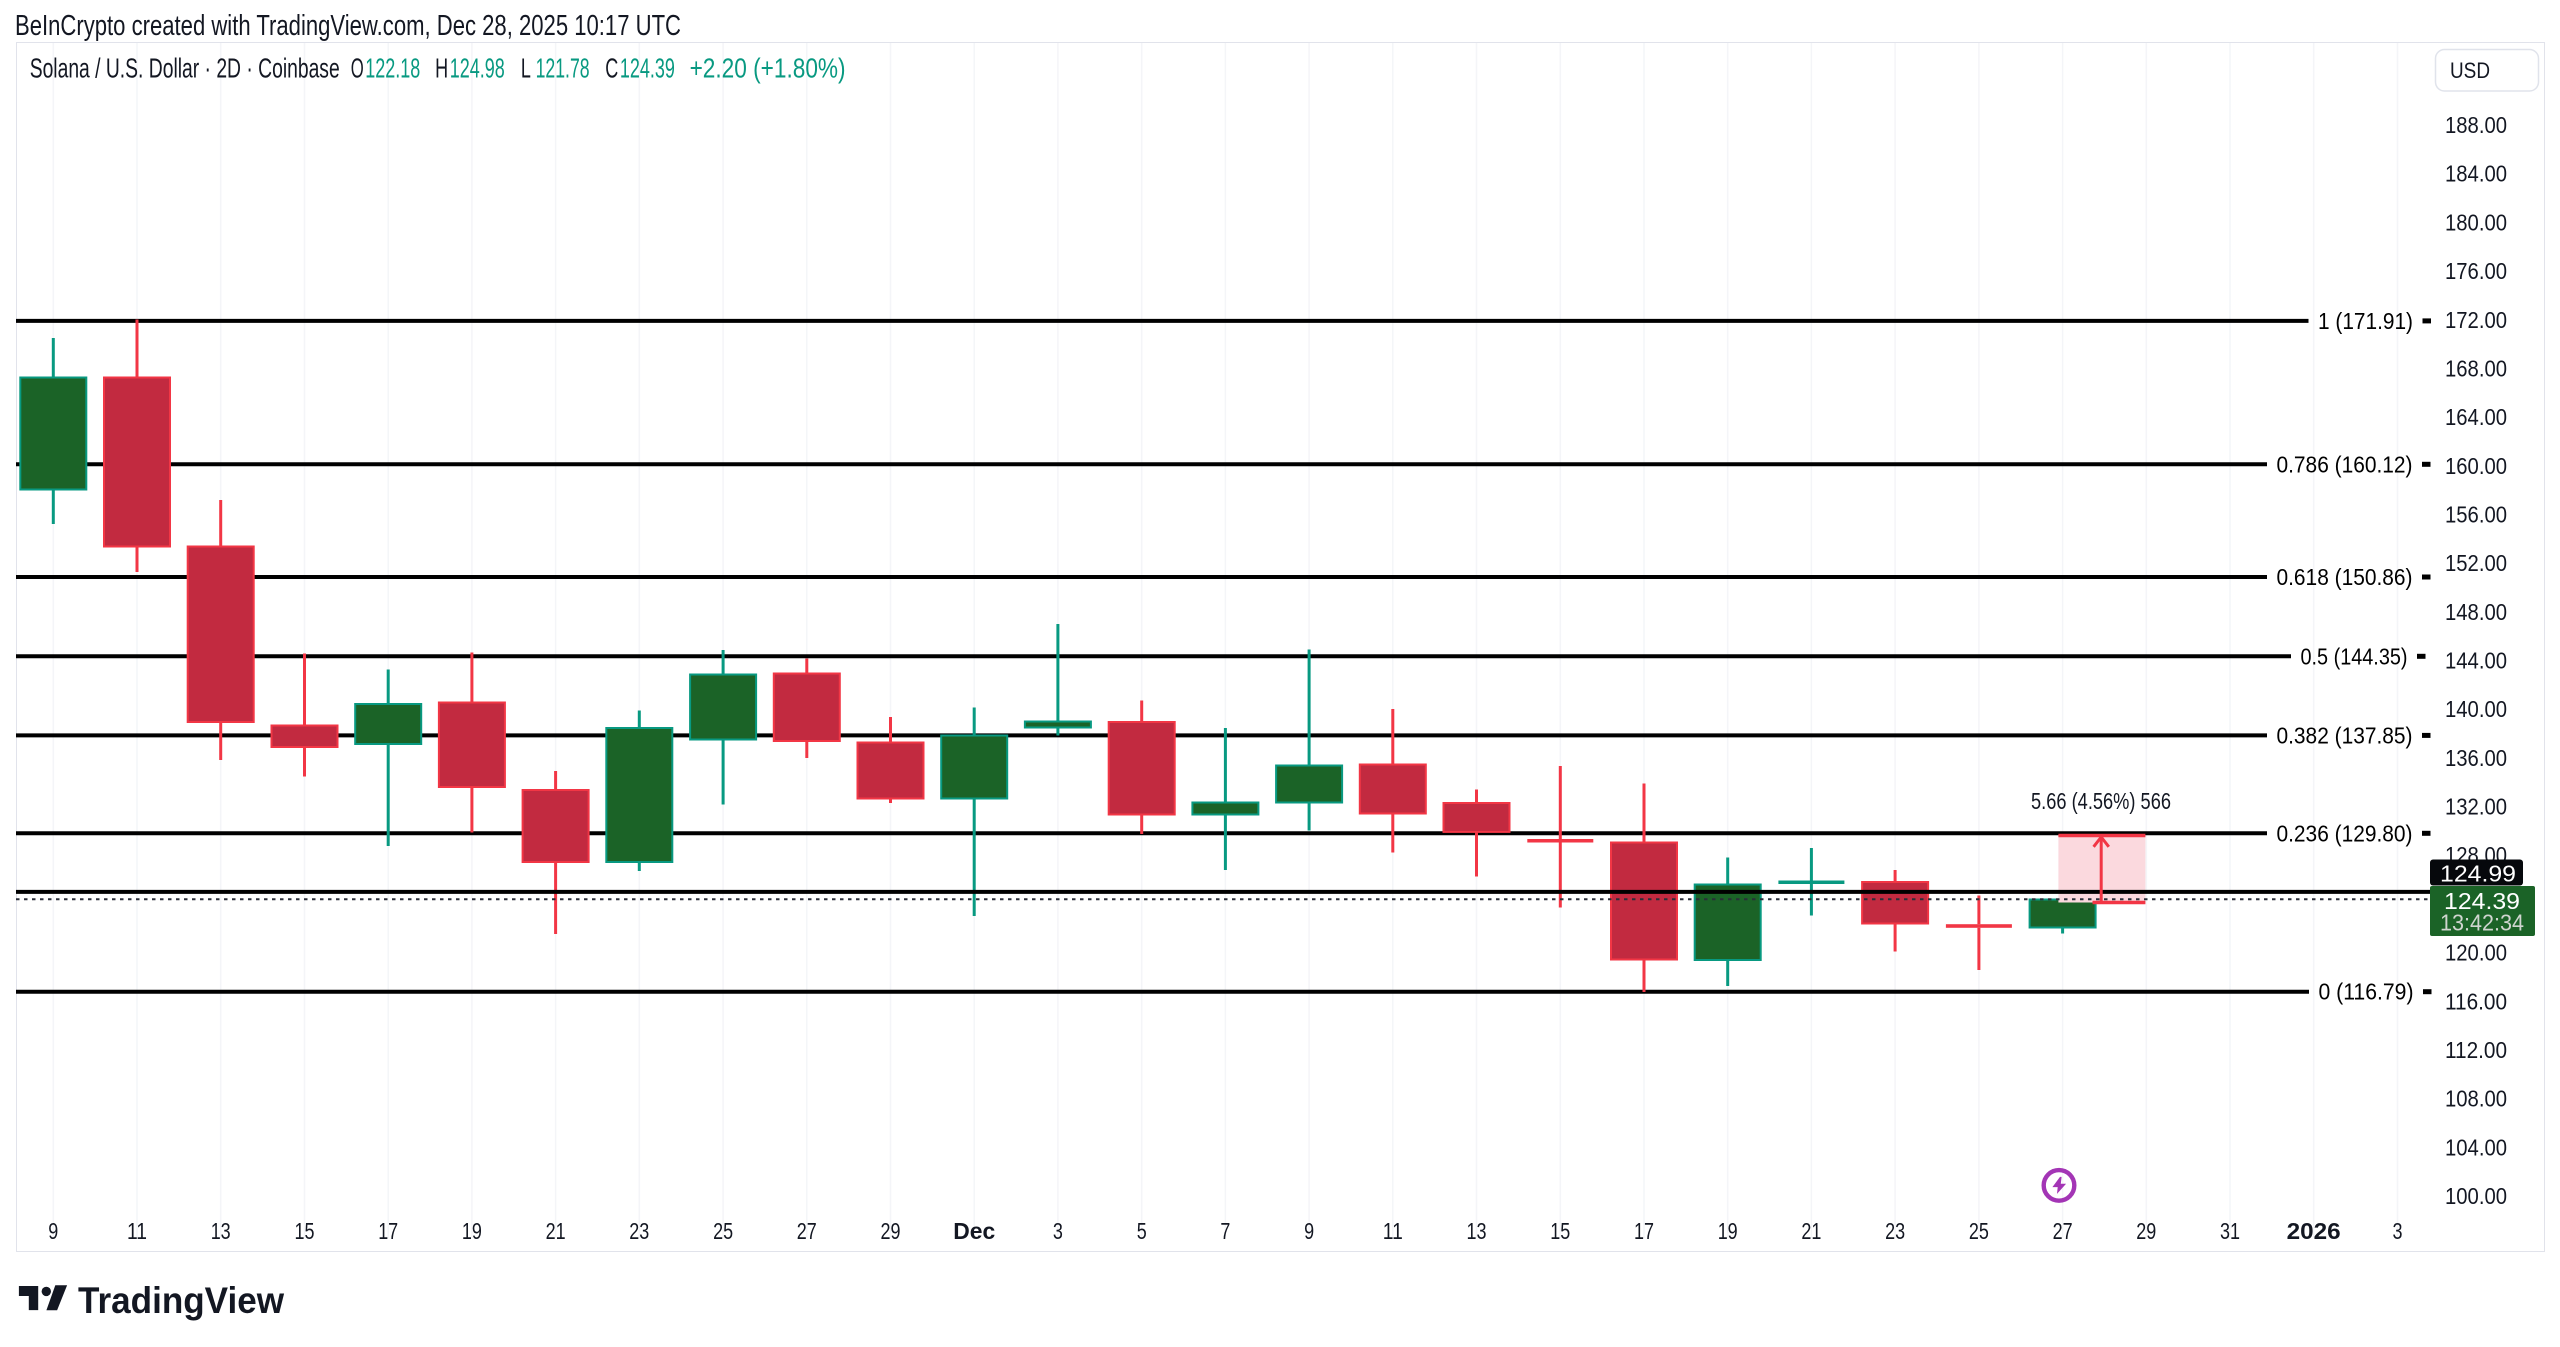  What do you see at coordinates (2476, 174) in the screenshot?
I see `svg-text: 184.00` at bounding box center [2476, 174].